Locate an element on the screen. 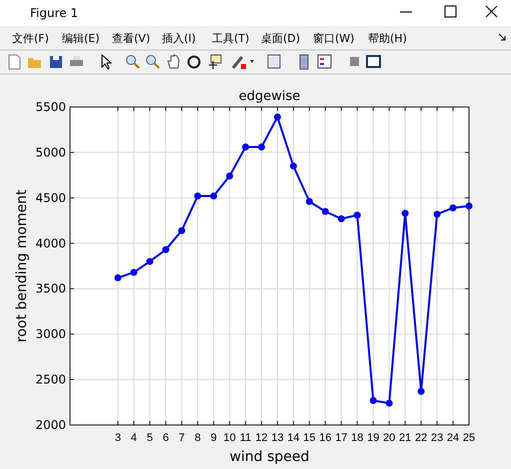 The height and width of the screenshot is (469, 511). y-axis-title: root bending moment is located at coordinates (22, 265).